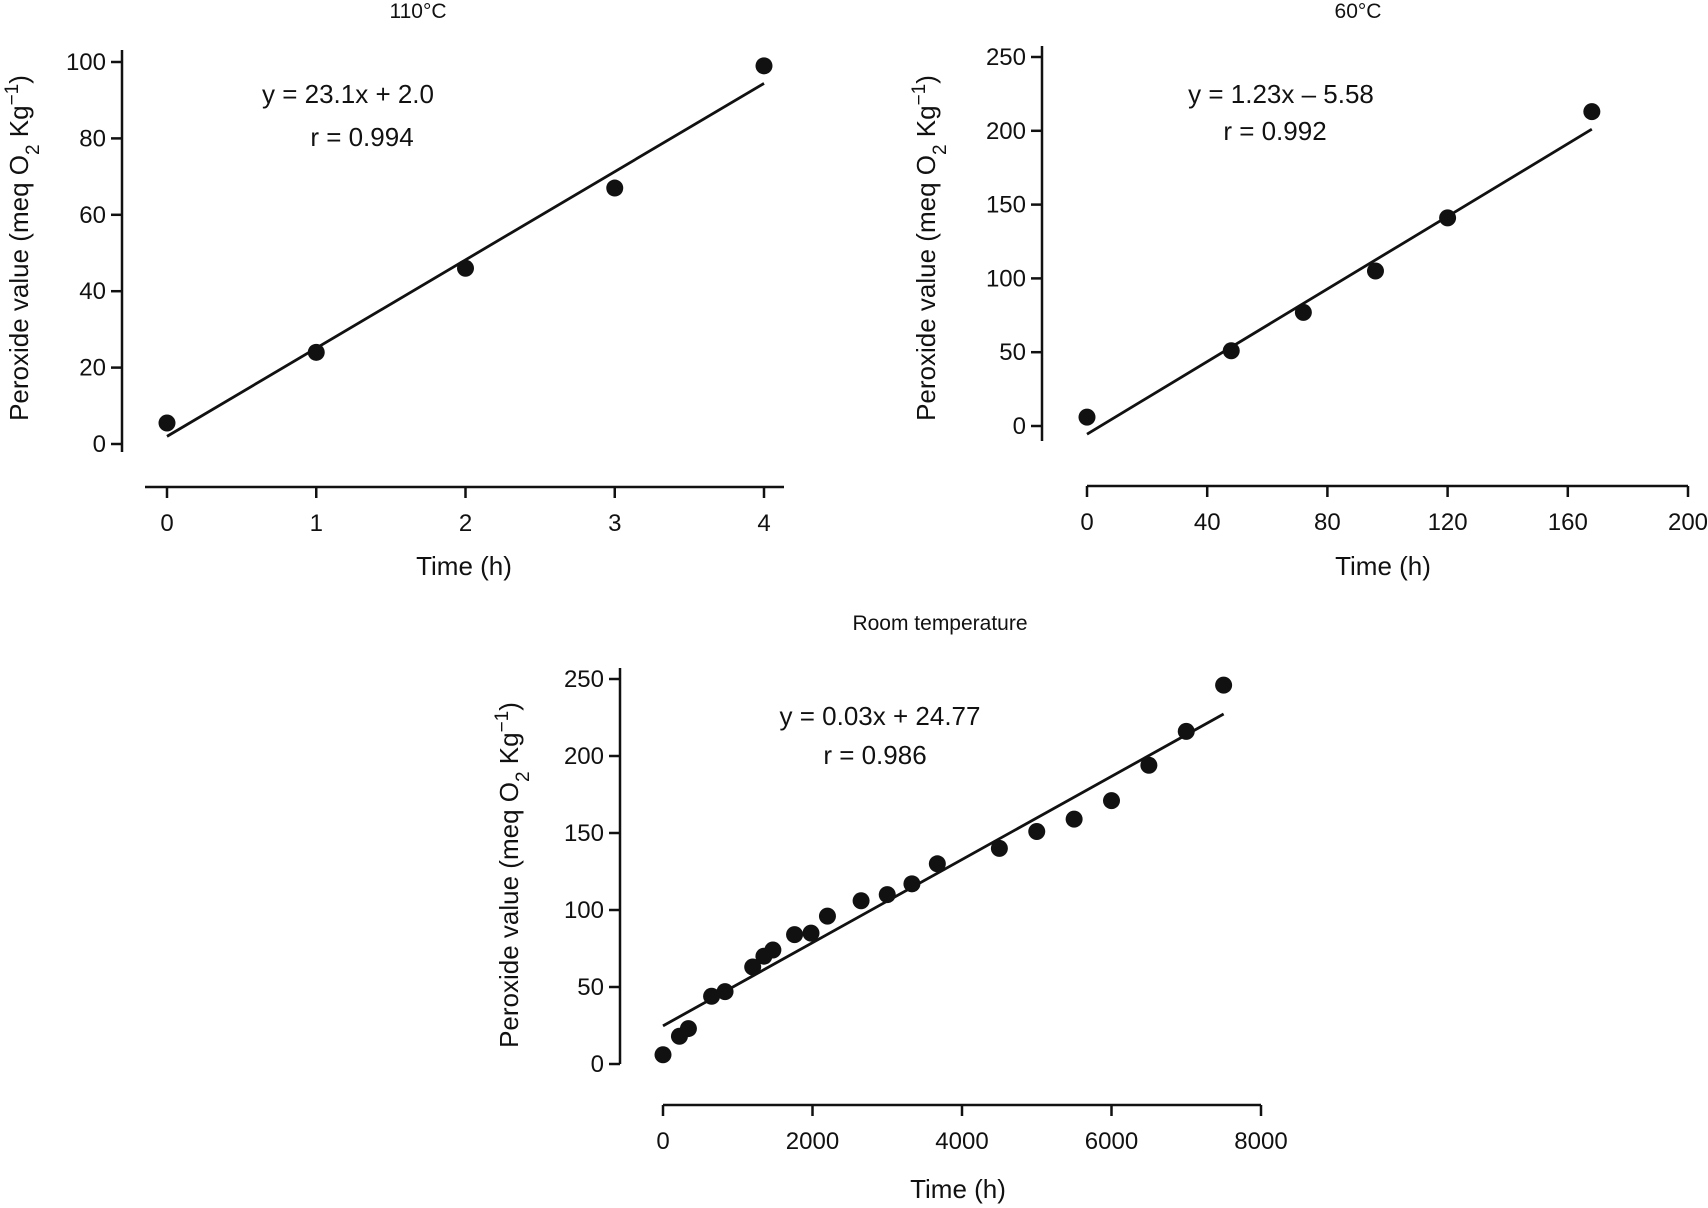  Describe the element at coordinates (348, 94) in the screenshot. I see `fit-equation: y = 23.1x + 2.0` at that location.